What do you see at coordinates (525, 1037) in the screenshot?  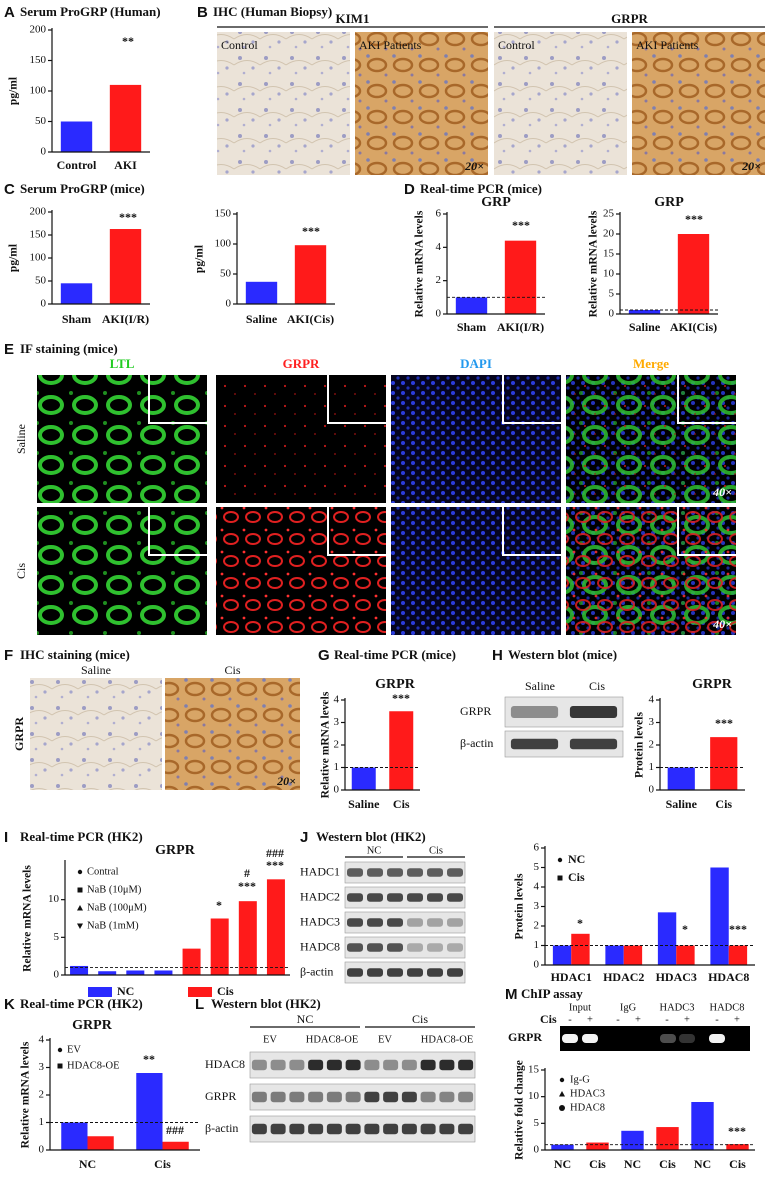 I see `gel-row-label: GRPR` at bounding box center [525, 1037].